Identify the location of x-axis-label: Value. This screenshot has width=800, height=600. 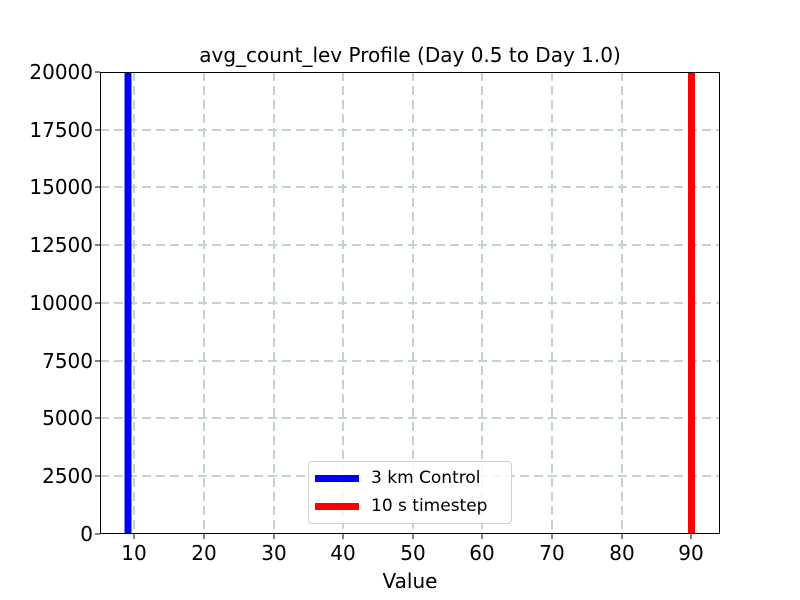
(410, 581).